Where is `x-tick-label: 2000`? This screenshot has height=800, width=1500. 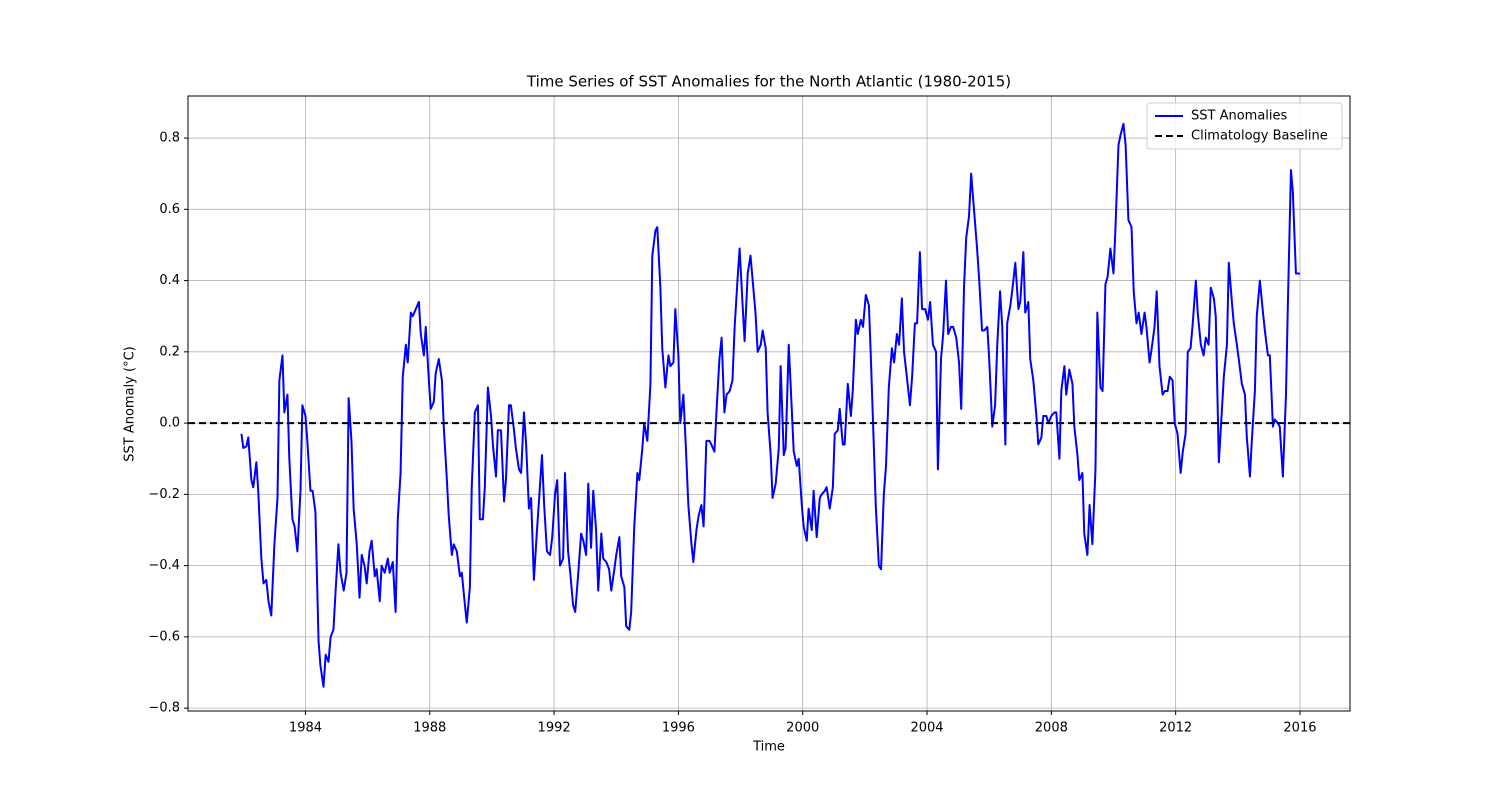 x-tick-label: 2000 is located at coordinates (802, 728).